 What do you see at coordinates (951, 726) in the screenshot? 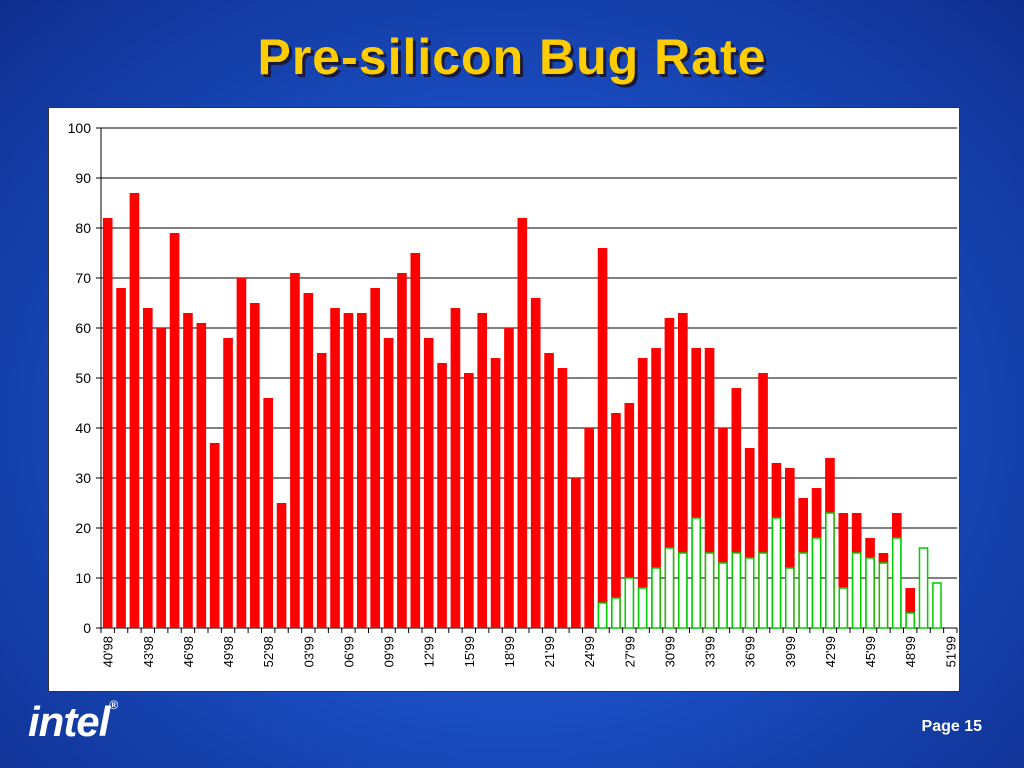
I see `page-number: Page 15` at bounding box center [951, 726].